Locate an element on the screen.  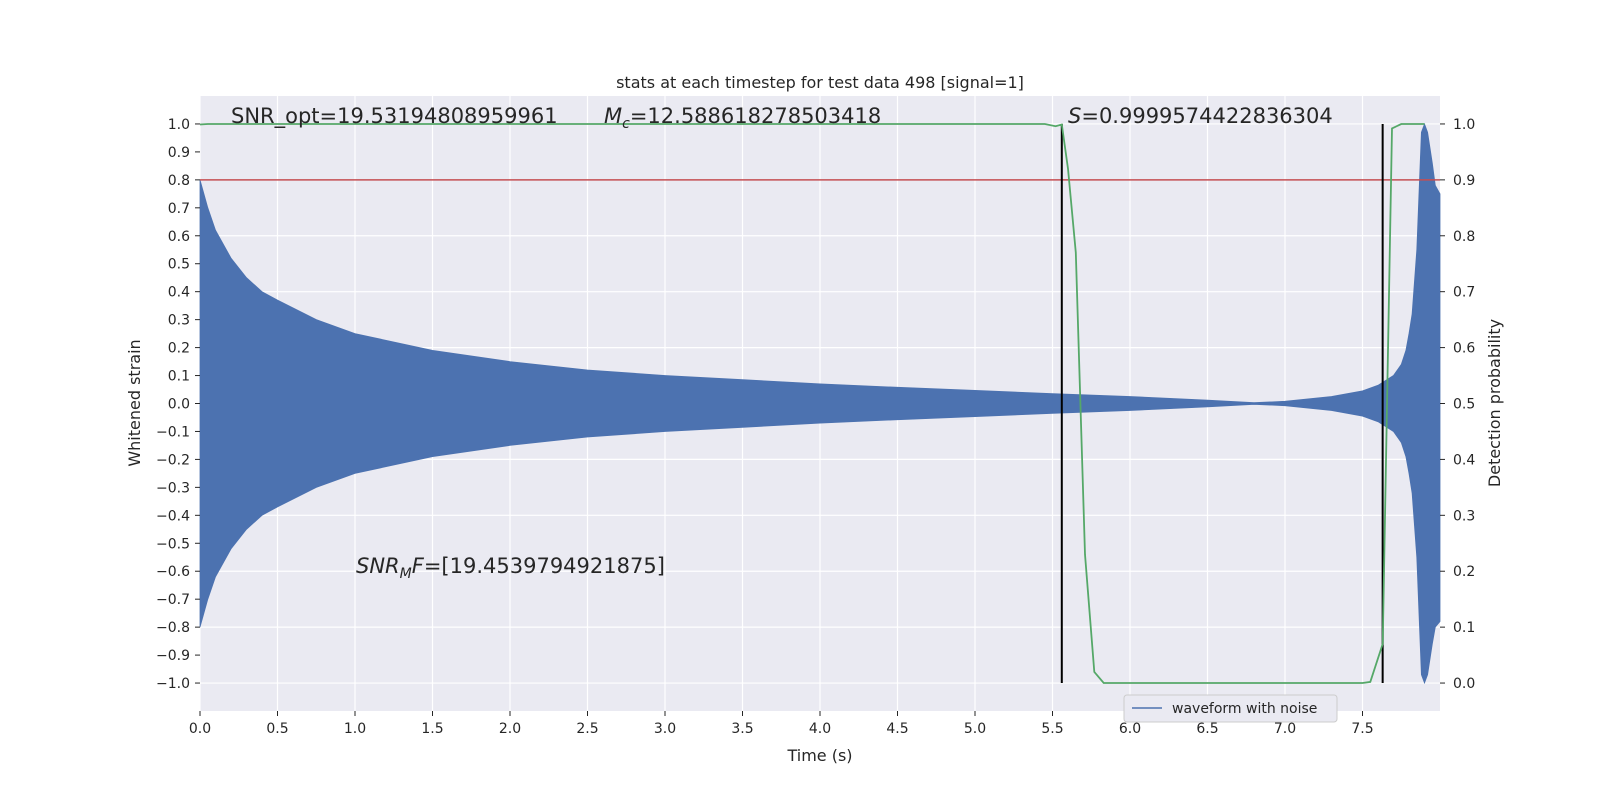
chirp-mass-value: =12.588618278503418 is located at coordinates (755, 116).